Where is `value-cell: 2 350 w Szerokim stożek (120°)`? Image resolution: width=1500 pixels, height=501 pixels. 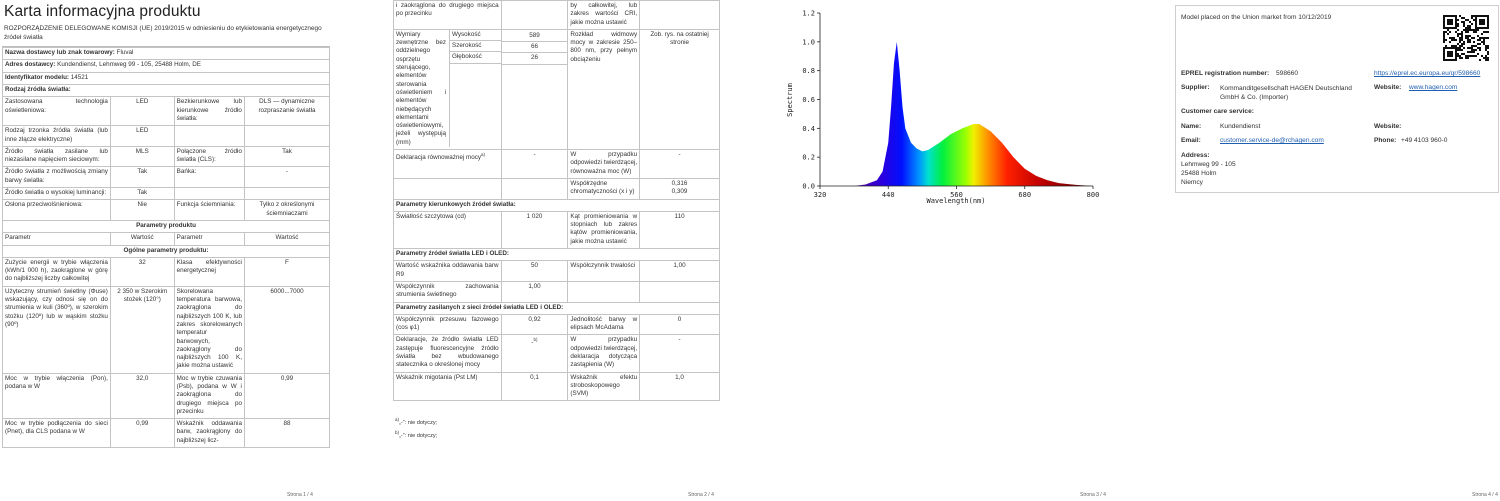 value-cell: 2 350 w Szerokim stożek (120°) is located at coordinates (142, 329).